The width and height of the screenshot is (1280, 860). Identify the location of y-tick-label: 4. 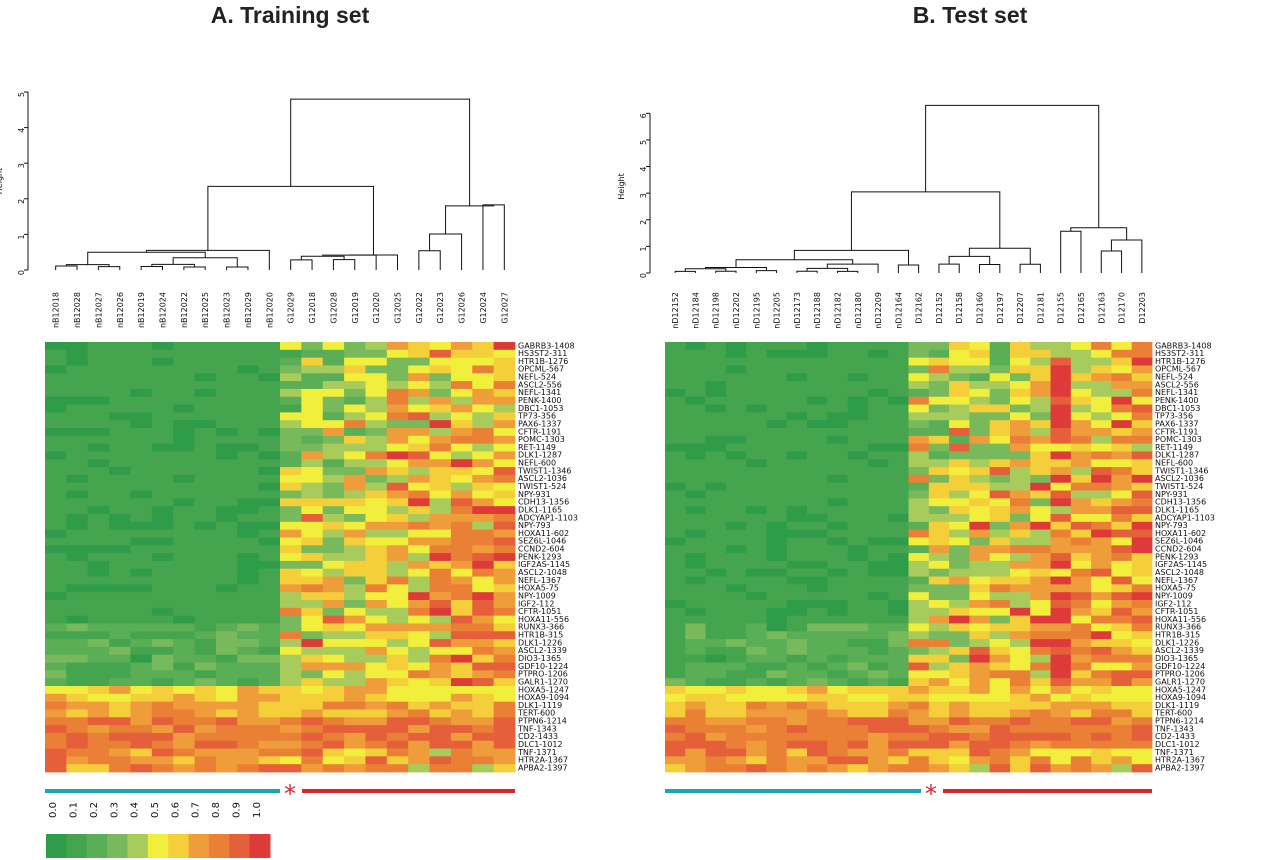
(643, 169).